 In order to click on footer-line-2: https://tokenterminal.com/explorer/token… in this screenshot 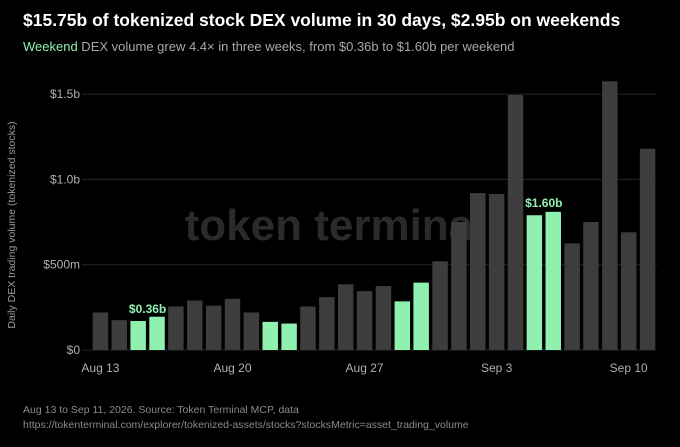, I will do `click(246, 425)`.